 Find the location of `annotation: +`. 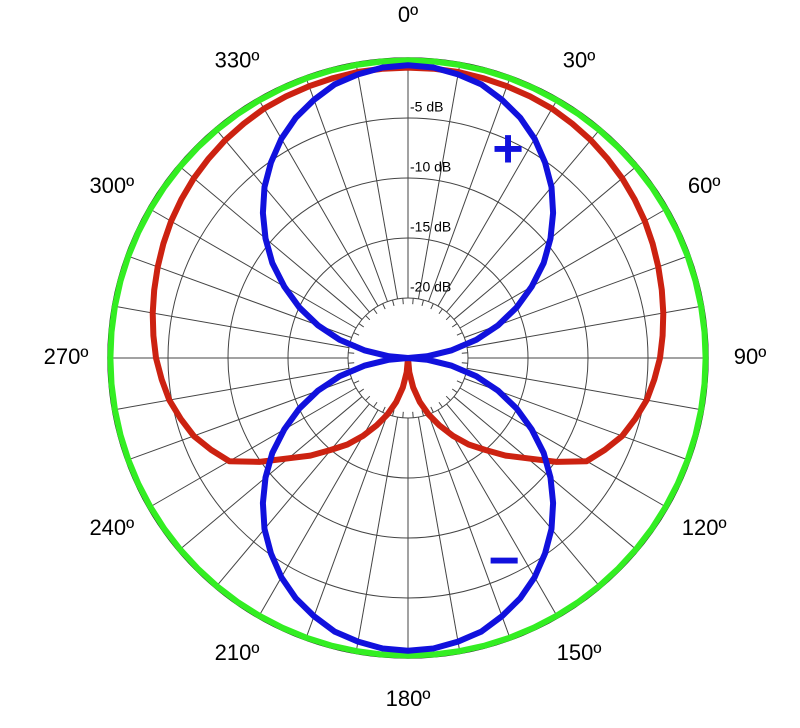

annotation: + is located at coordinates (508, 148).